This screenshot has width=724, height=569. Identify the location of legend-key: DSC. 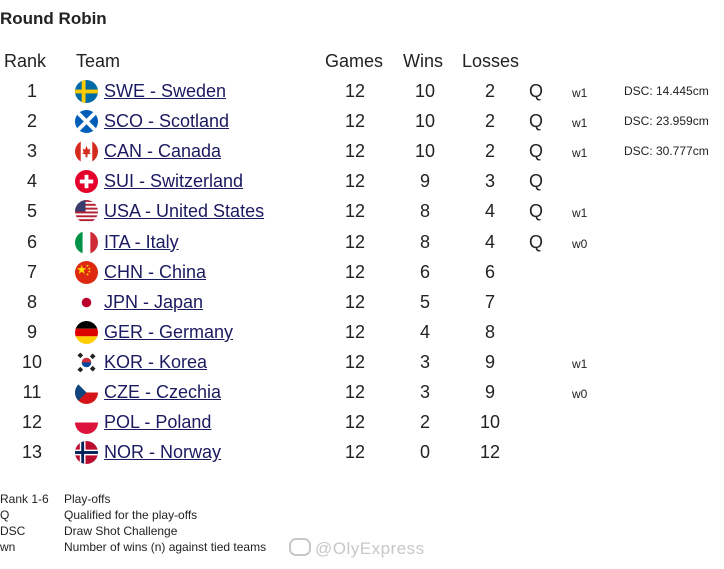
(13, 531).